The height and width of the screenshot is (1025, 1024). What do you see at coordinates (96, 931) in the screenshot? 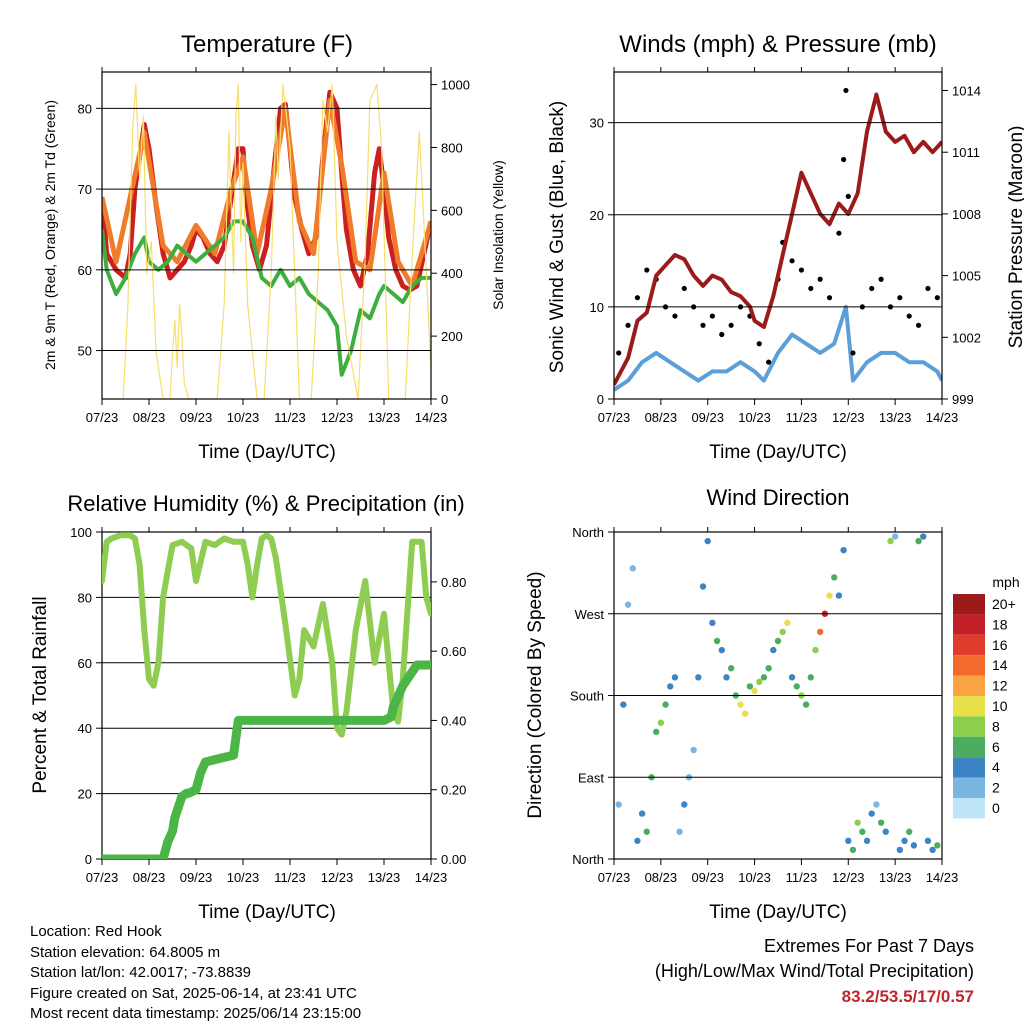
I see `location-text: Location: Red Hook` at bounding box center [96, 931].